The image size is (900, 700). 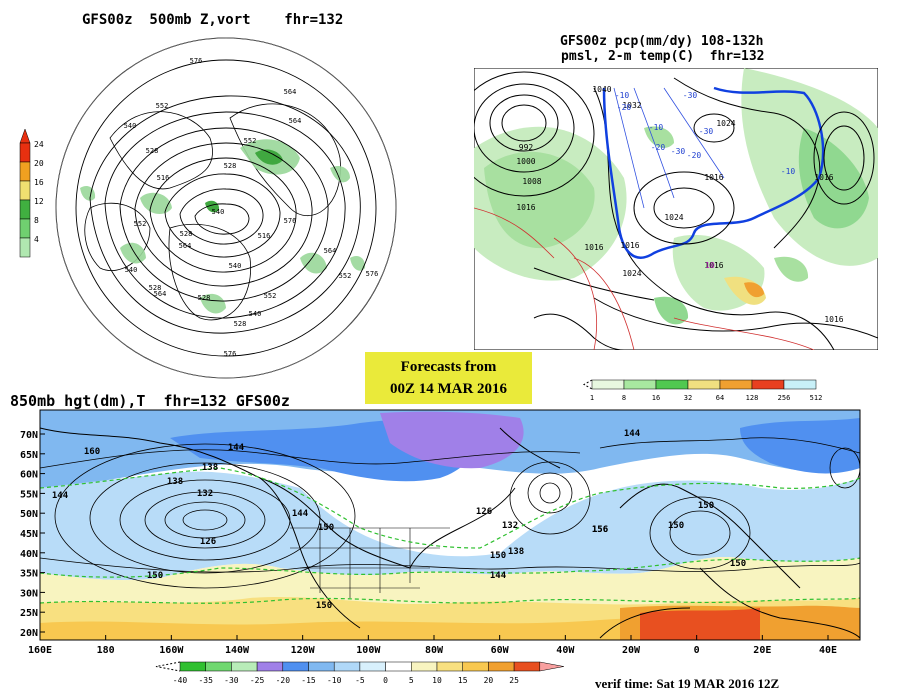 I want to click on temperature-colorbar: -40 -35 -30 -25 -20 -15 -10 -5 0 5 10 15 20 25, so click(x=359, y=673).